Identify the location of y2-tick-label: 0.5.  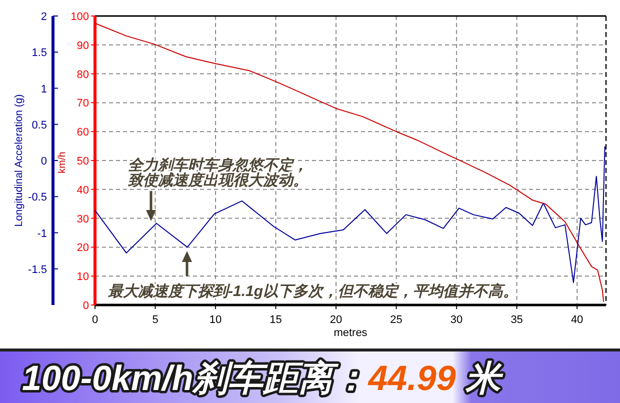
(39, 125).